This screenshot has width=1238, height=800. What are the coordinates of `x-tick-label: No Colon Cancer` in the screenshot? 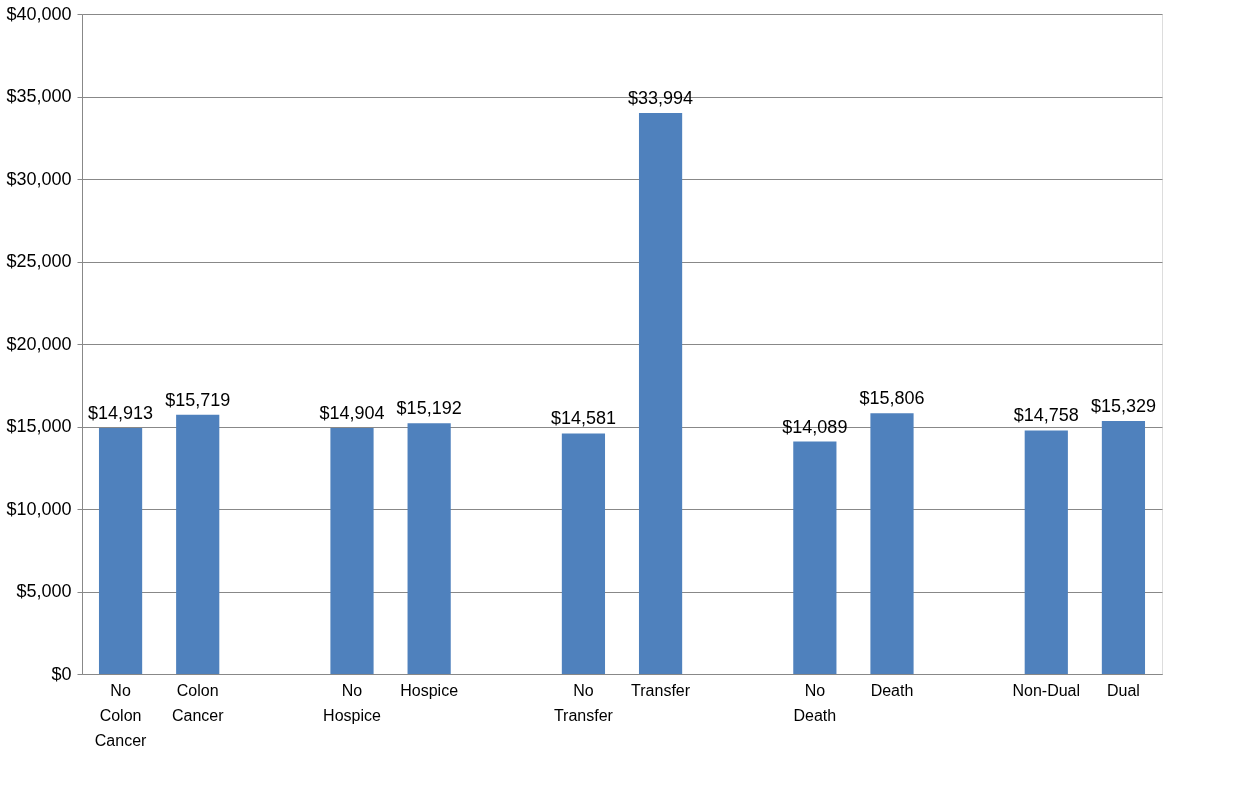 It's located at (121, 715).